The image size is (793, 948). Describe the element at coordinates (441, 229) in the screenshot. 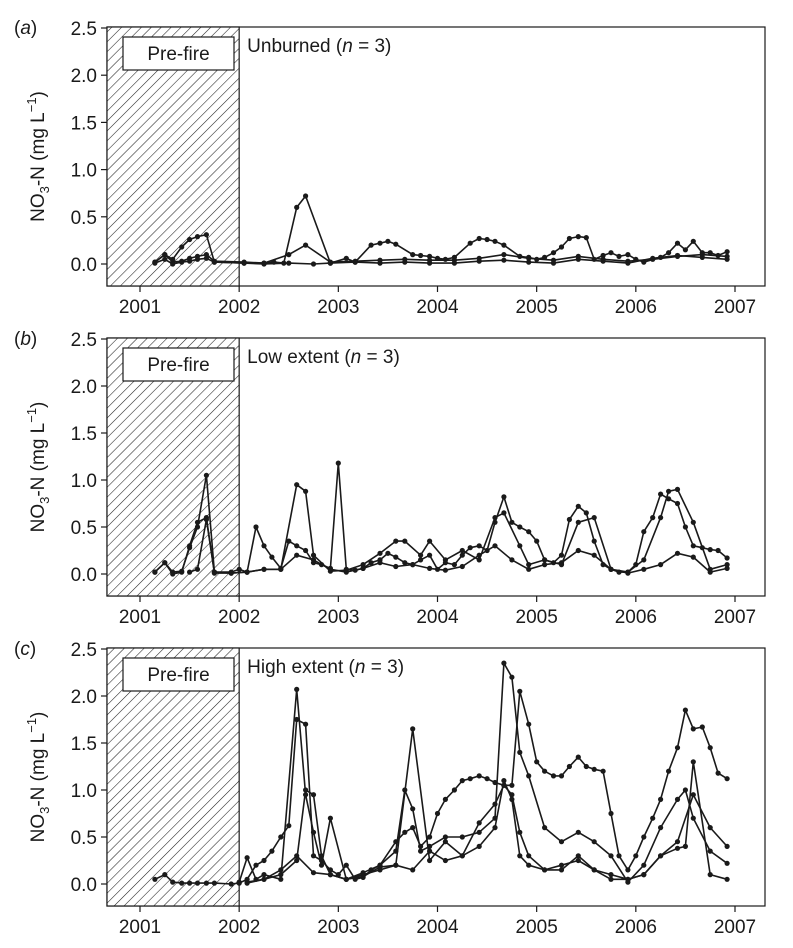

I see `series-line` at that location.